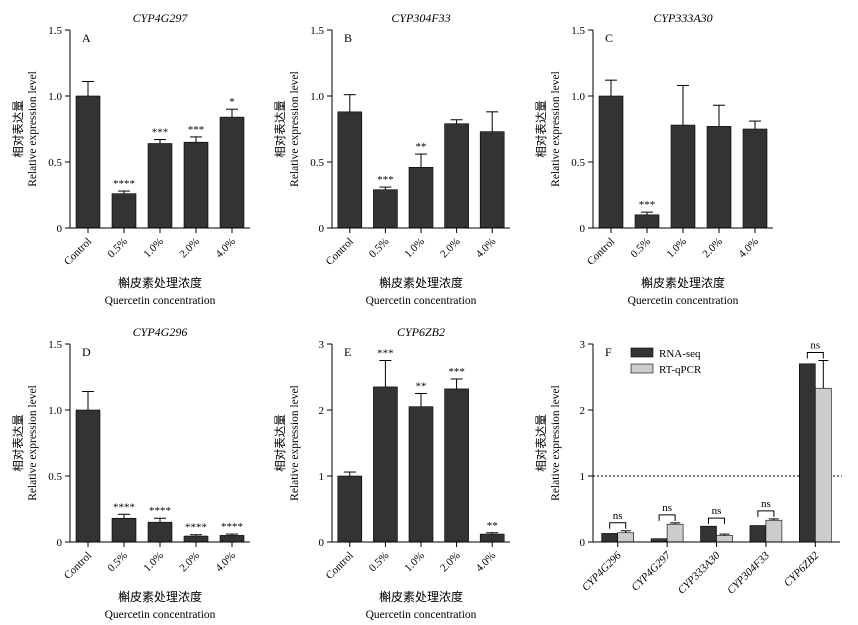 This screenshot has height=625, width=858. I want to click on panel-label: C, so click(609, 38).